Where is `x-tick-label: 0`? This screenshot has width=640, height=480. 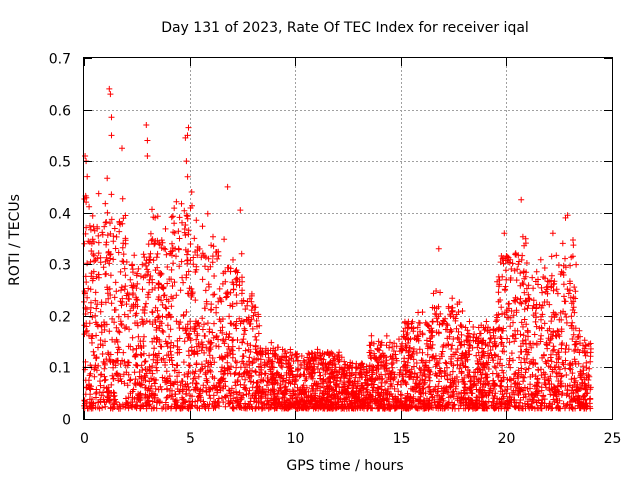
x-tick-label: 0 is located at coordinates (84, 439).